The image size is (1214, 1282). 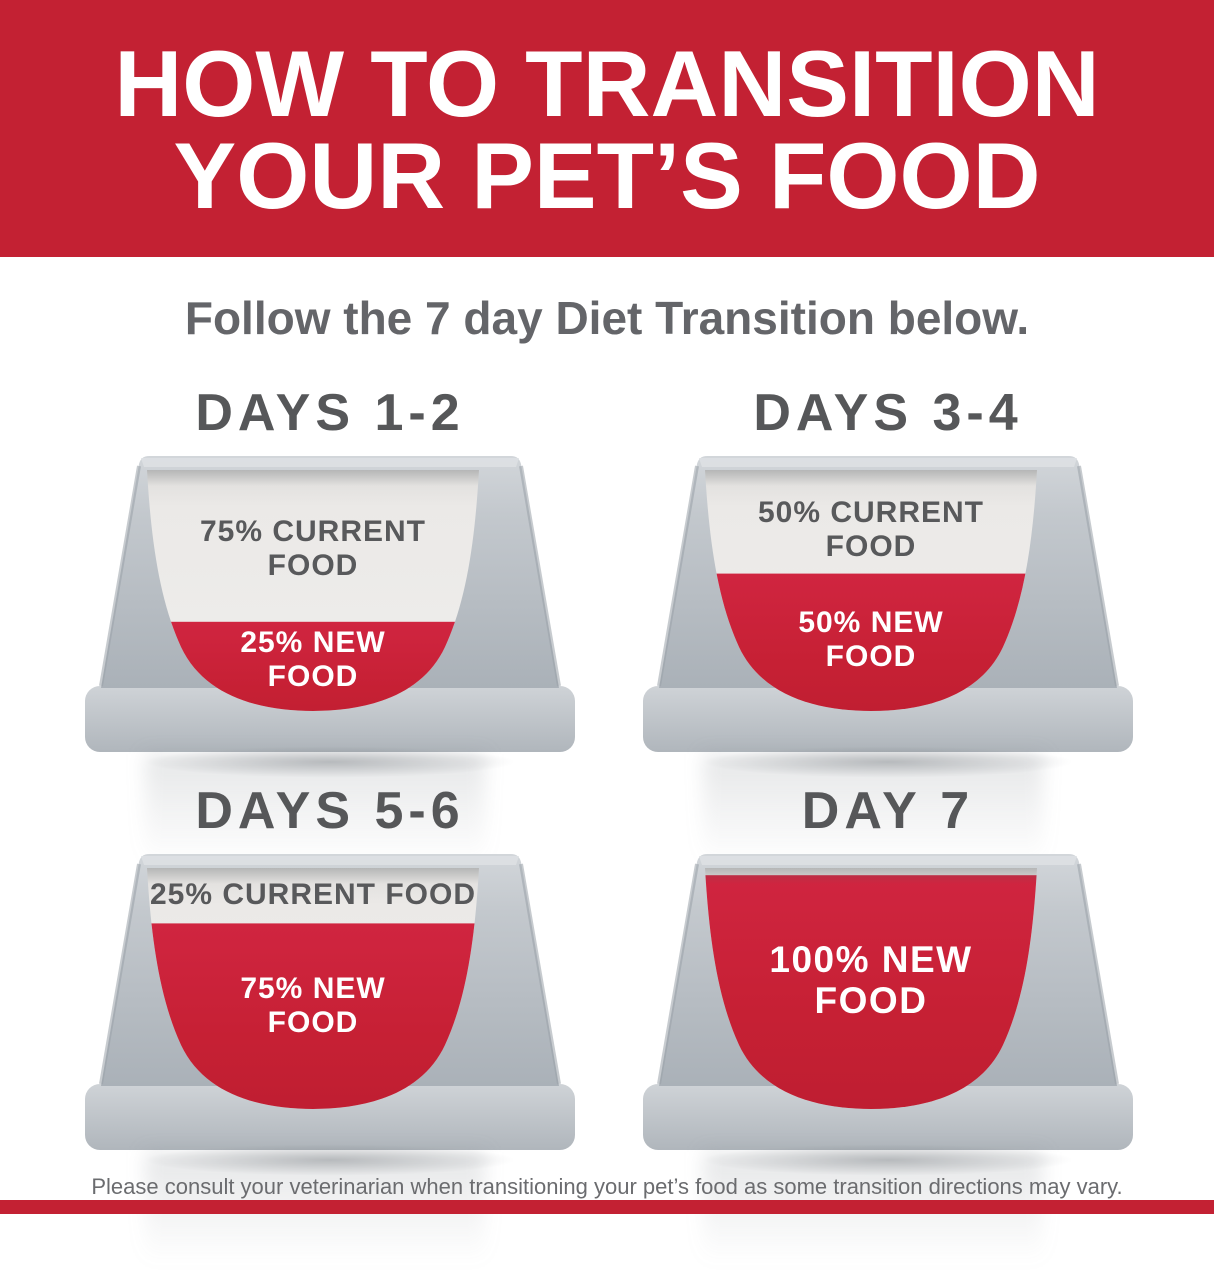 I want to click on current-food-line1: 25% CURRENT FOOD, so click(x=313, y=894).